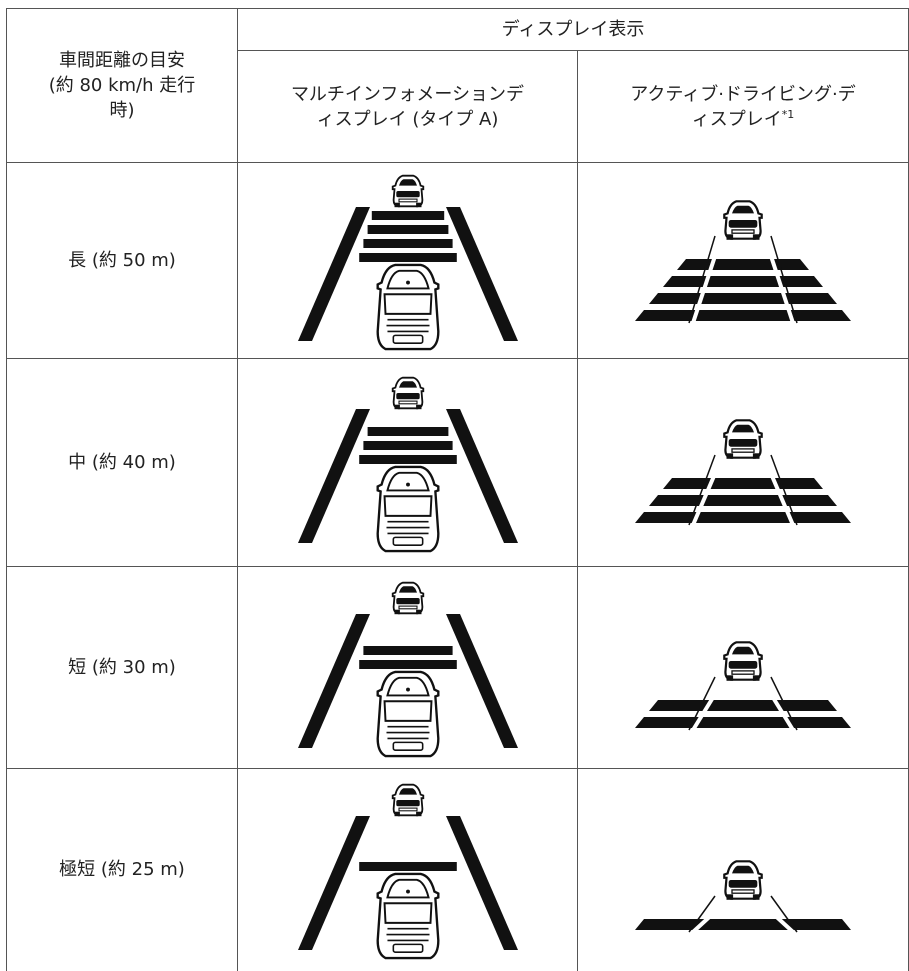  I want to click on footnote-mark: *1, so click(788, 114).